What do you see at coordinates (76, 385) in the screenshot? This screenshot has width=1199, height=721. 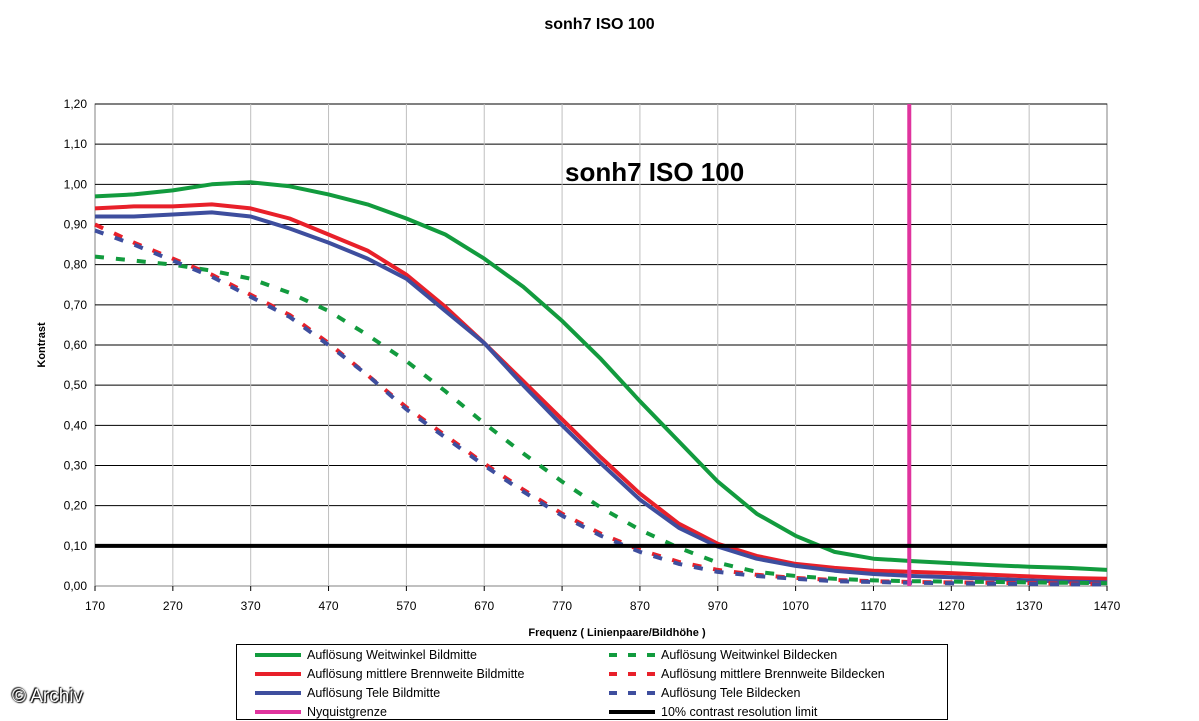 I see `y-tick-label: 0,50` at bounding box center [76, 385].